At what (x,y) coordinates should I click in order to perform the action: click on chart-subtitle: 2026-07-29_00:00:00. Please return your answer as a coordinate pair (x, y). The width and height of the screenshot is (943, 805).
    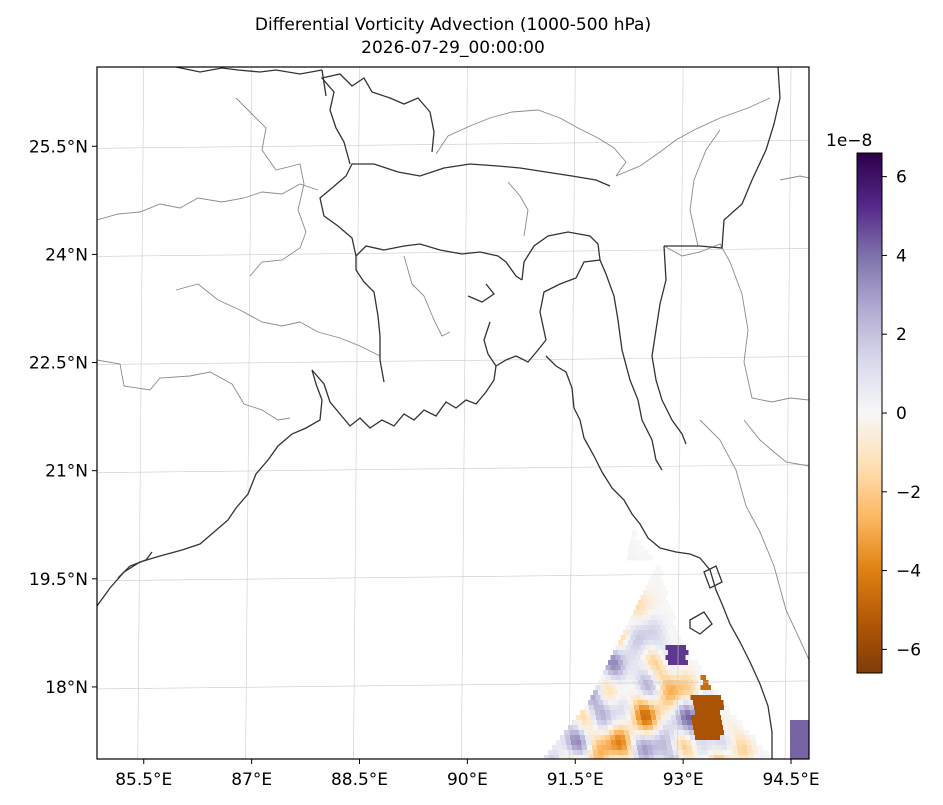
    Looking at the image, I should click on (453, 48).